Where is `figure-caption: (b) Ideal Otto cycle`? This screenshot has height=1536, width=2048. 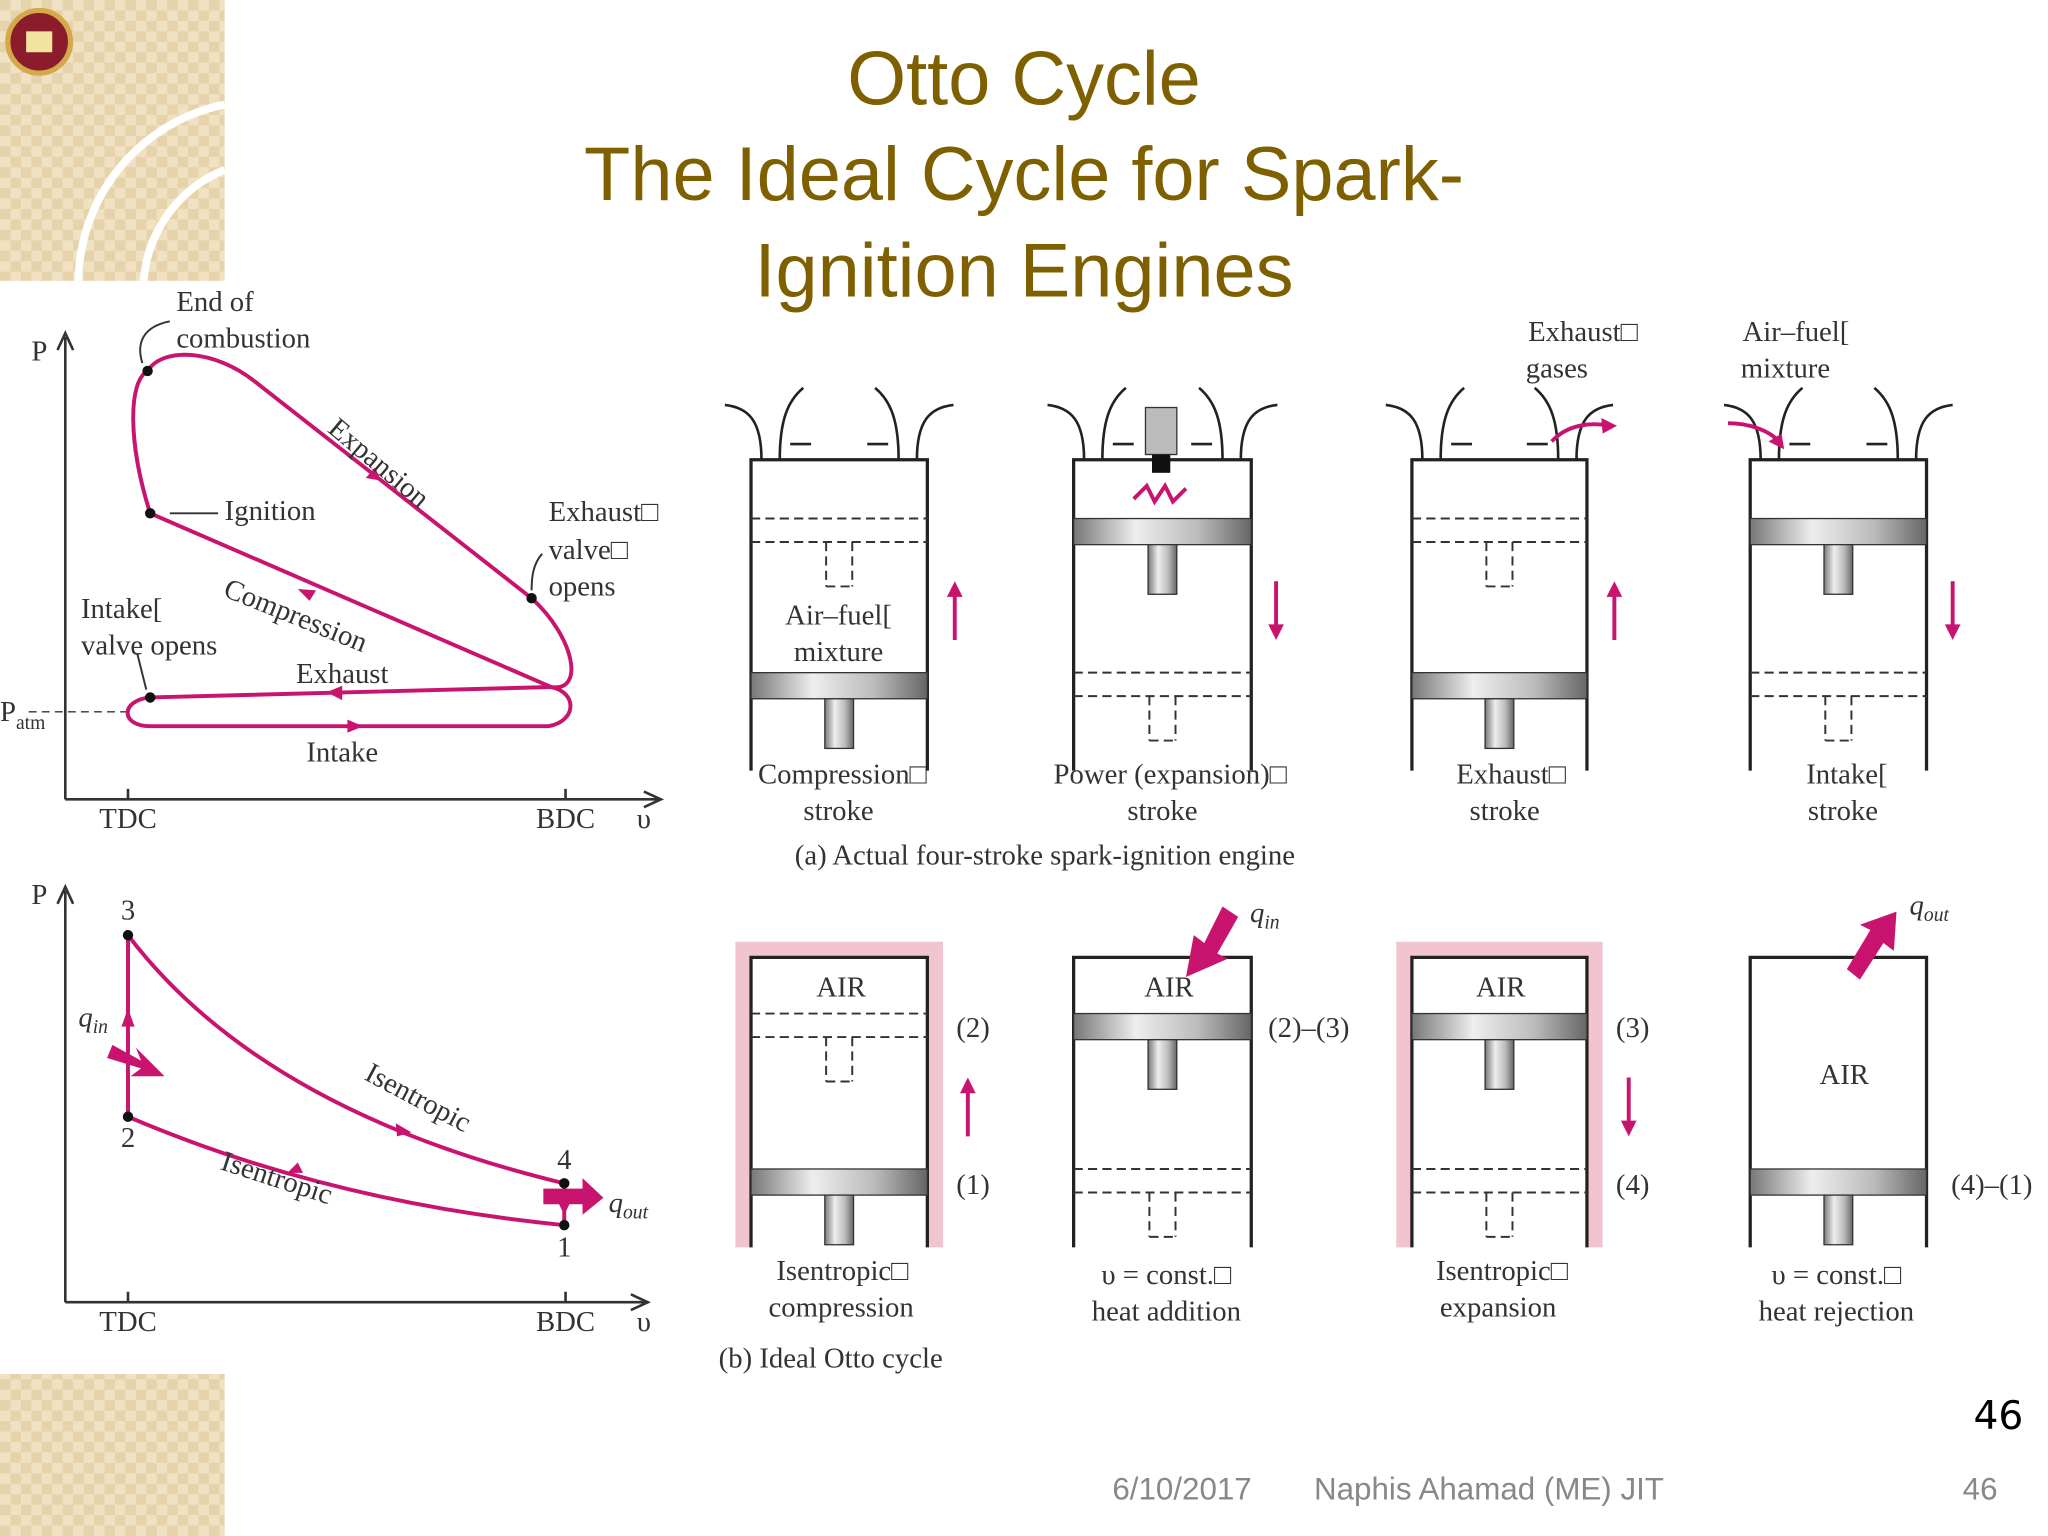 figure-caption: (b) Ideal Otto cycle is located at coordinates (831, 1359).